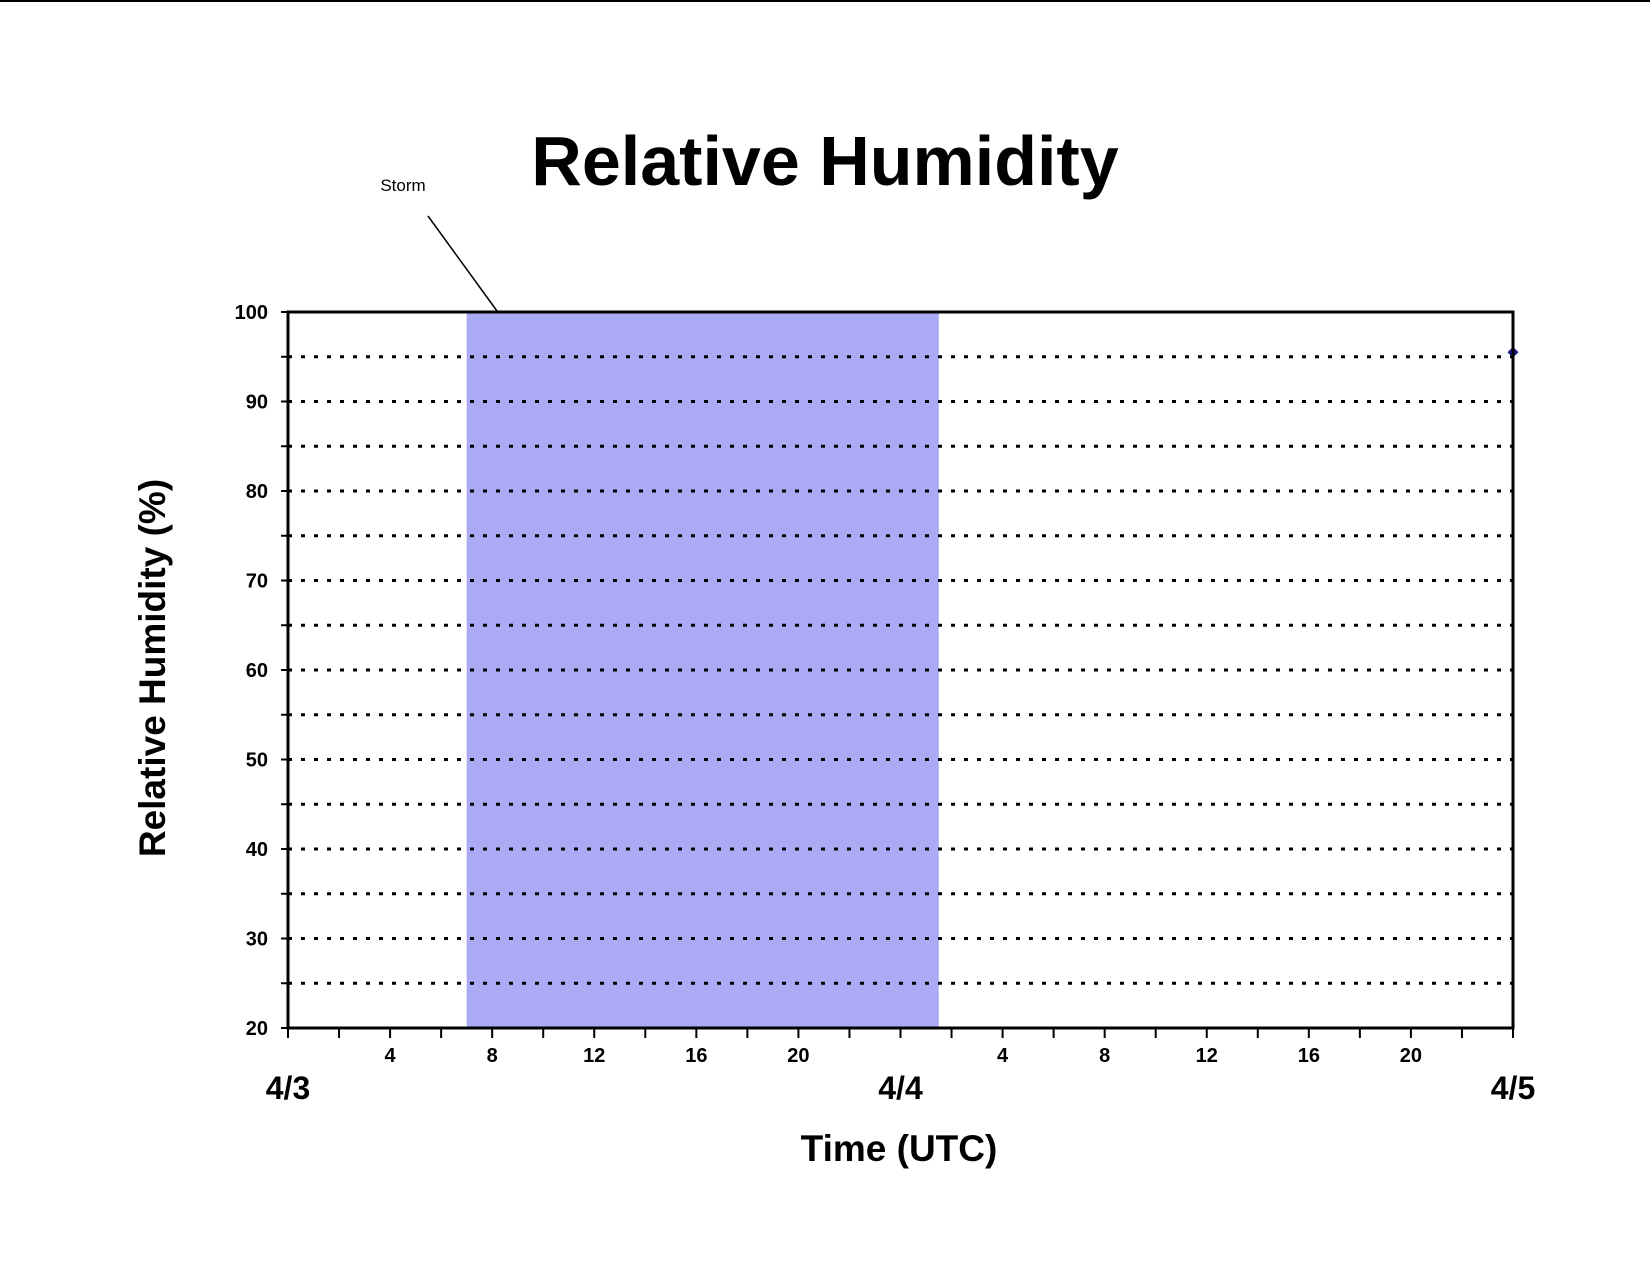  Describe the element at coordinates (899, 1148) in the screenshot. I see `x-axis-title: Time (UTC)` at that location.